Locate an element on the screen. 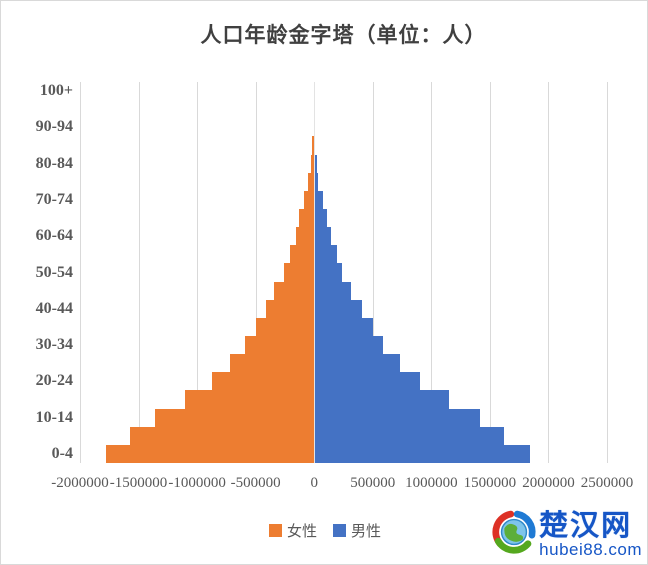 This screenshot has height=565, width=648. swirl-globe-icon is located at coordinates (514, 534).